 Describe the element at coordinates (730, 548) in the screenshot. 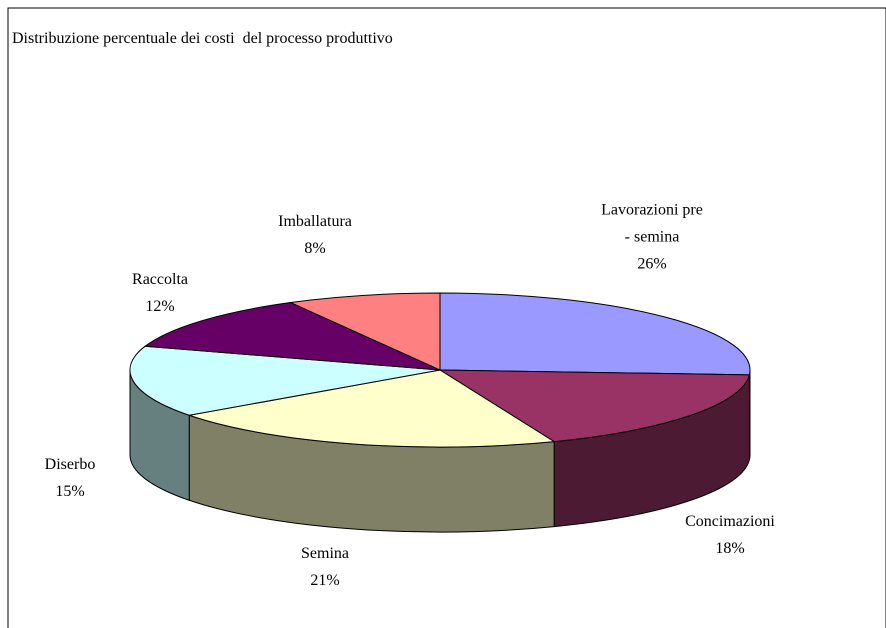

I see `value-label: 18%` at that location.